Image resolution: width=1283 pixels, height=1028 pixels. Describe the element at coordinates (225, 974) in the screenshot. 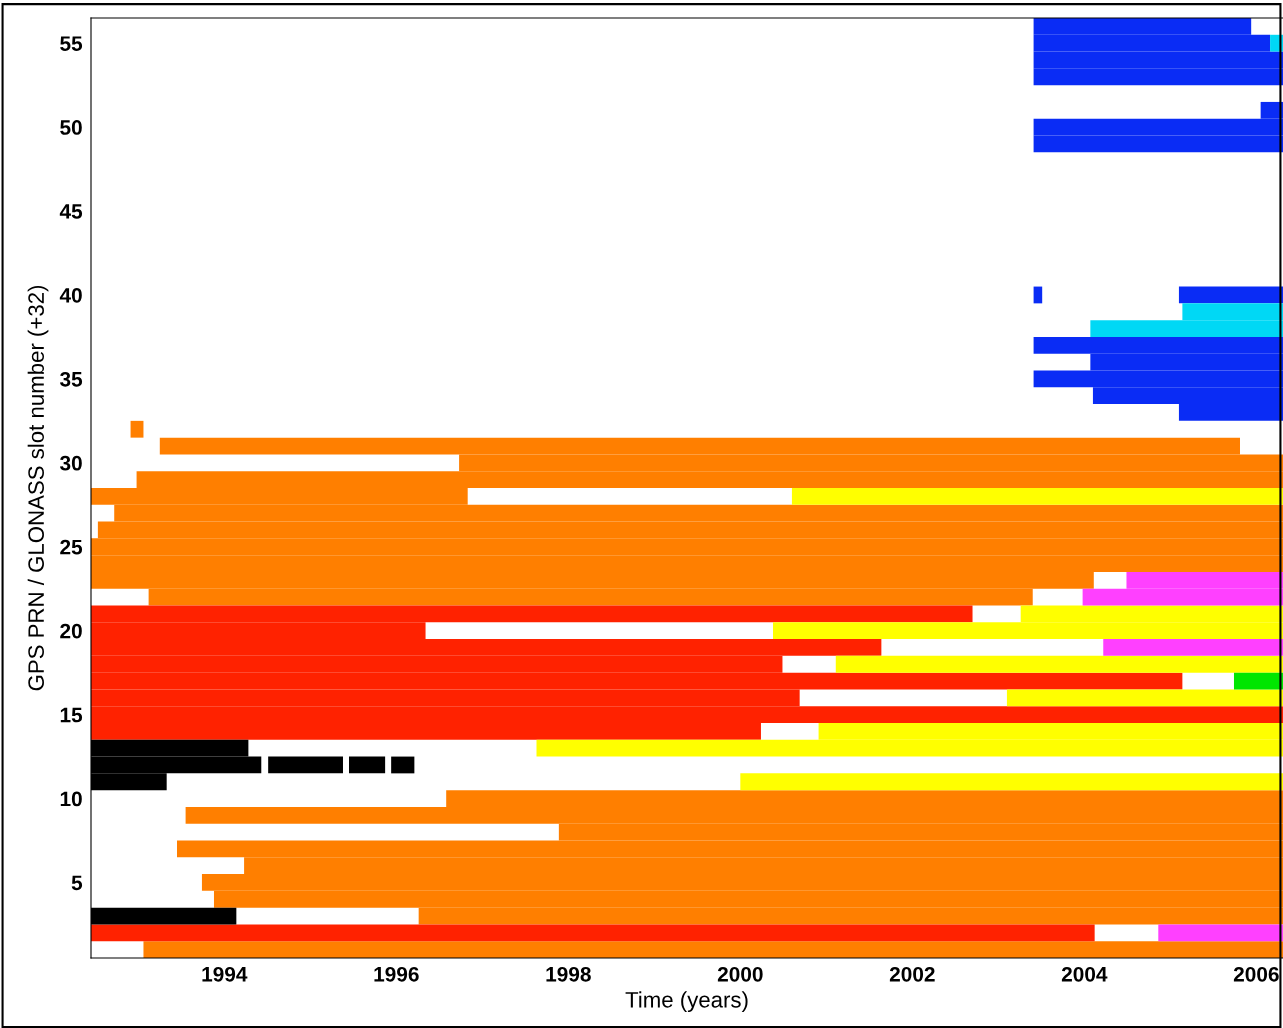

I see `x-tick-label: 1994` at that location.